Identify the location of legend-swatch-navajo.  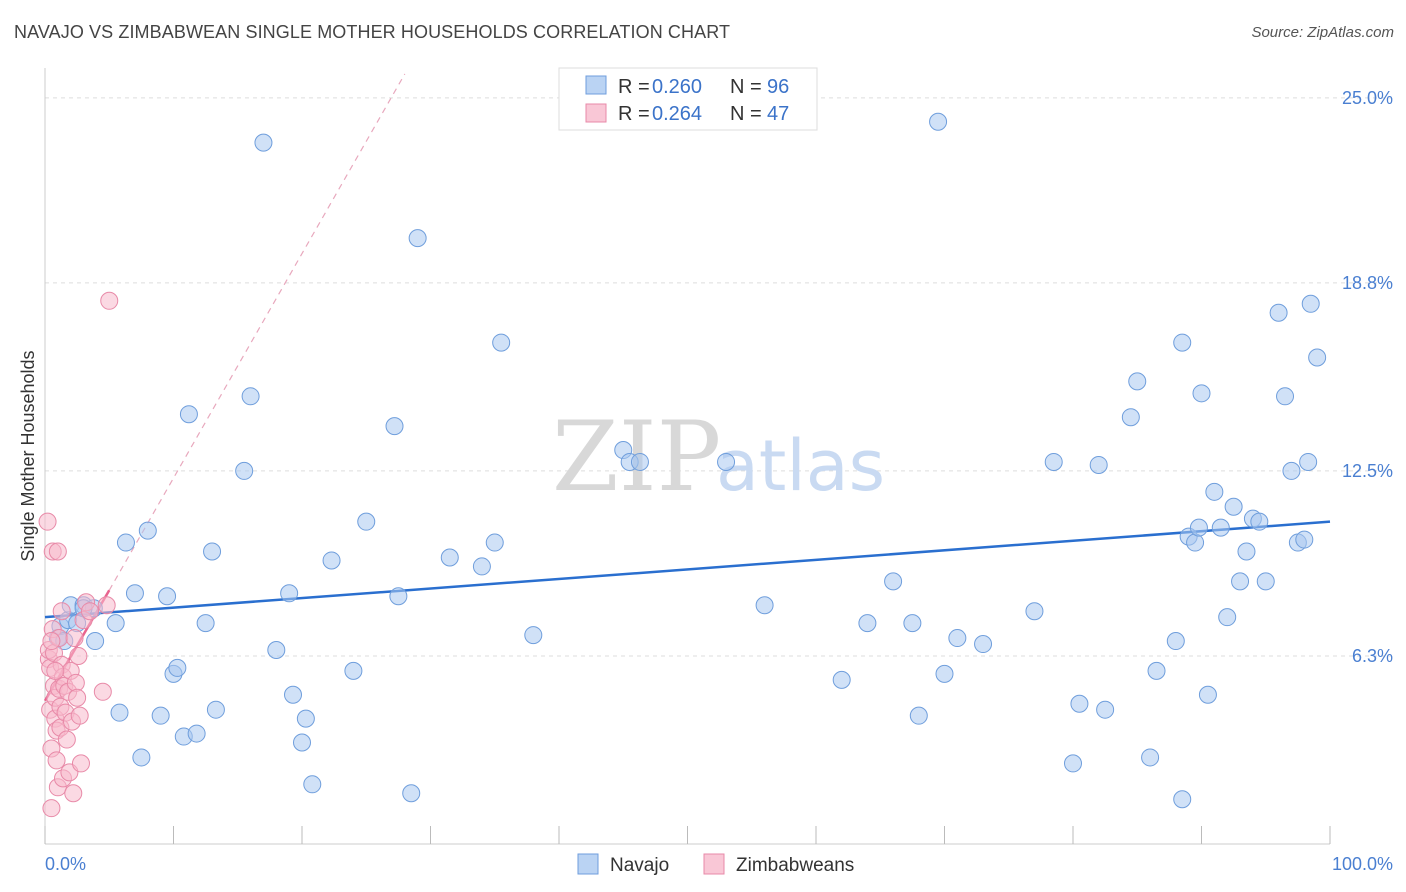
(596, 85).